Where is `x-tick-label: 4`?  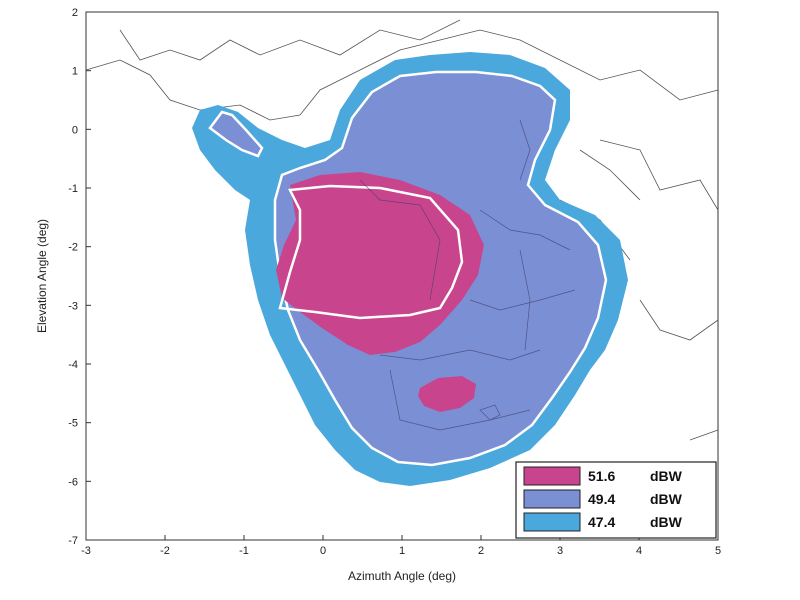 x-tick-label: 4 is located at coordinates (639, 551).